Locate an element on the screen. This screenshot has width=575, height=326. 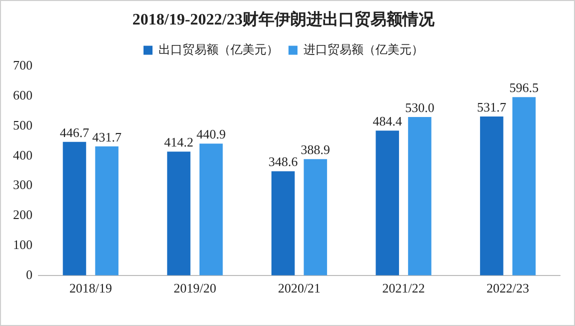
text: 414.2 is located at coordinates (179, 142).